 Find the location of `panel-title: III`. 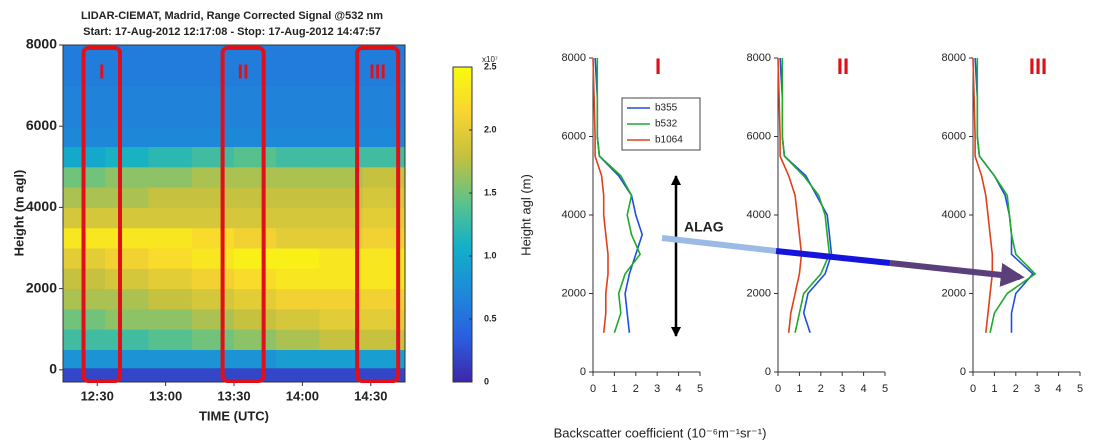

panel-title: III is located at coordinates (1038, 66).